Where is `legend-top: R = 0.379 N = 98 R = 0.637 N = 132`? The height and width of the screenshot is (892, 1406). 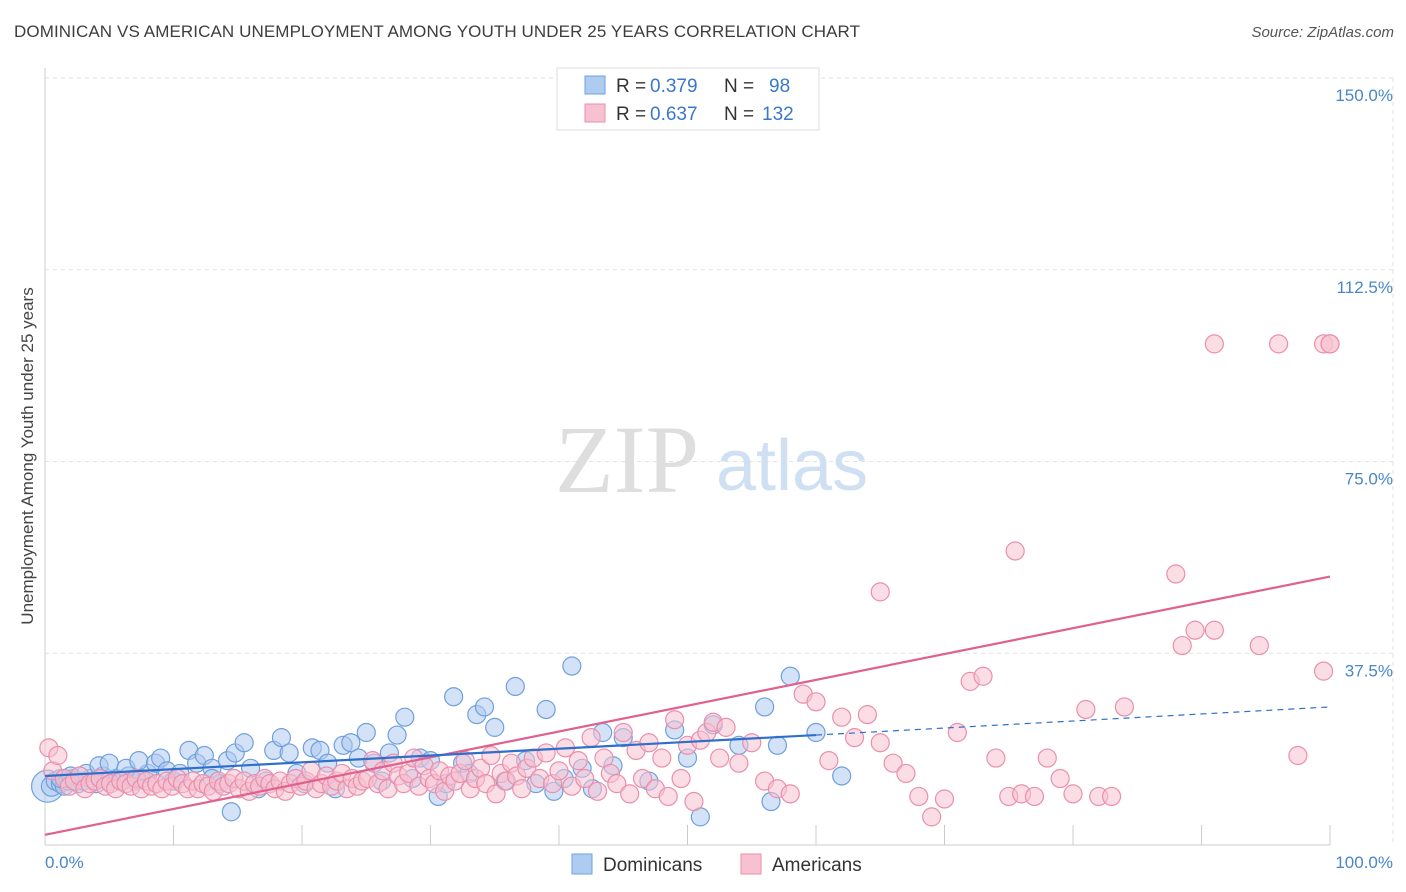 legend-top: R = 0.379 N = 98 R = 0.637 N = 132 is located at coordinates (688, 99).